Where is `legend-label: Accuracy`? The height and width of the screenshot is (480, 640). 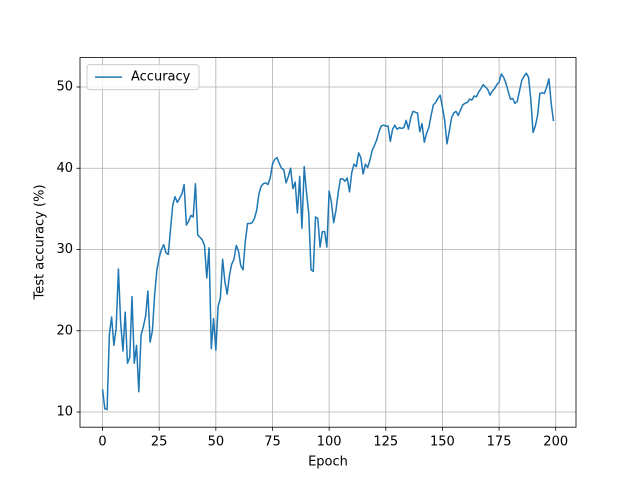 legend-label: Accuracy is located at coordinates (161, 77).